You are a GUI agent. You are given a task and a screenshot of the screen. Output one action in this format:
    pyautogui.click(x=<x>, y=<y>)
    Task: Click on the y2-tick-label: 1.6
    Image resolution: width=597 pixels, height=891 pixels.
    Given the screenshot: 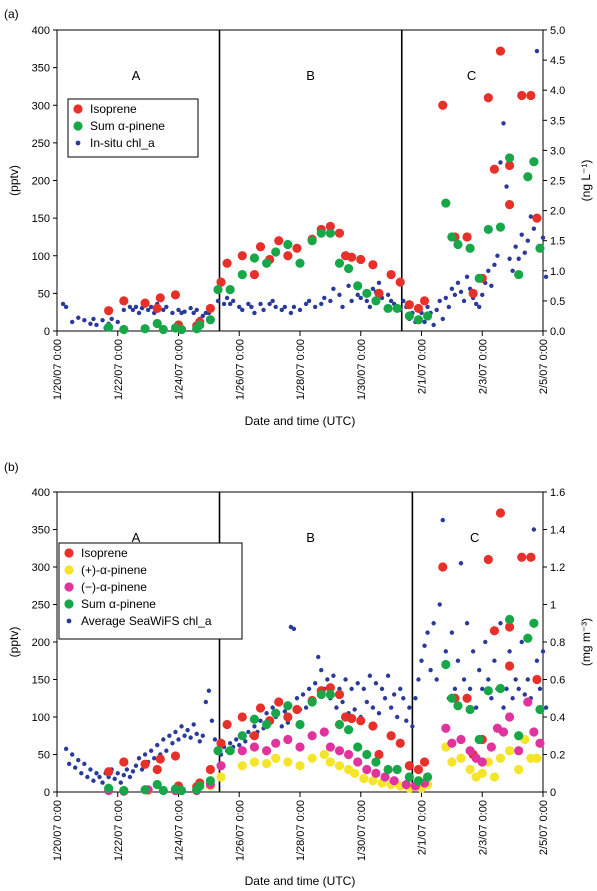 What is the action you would take?
    pyautogui.click(x=557, y=493)
    